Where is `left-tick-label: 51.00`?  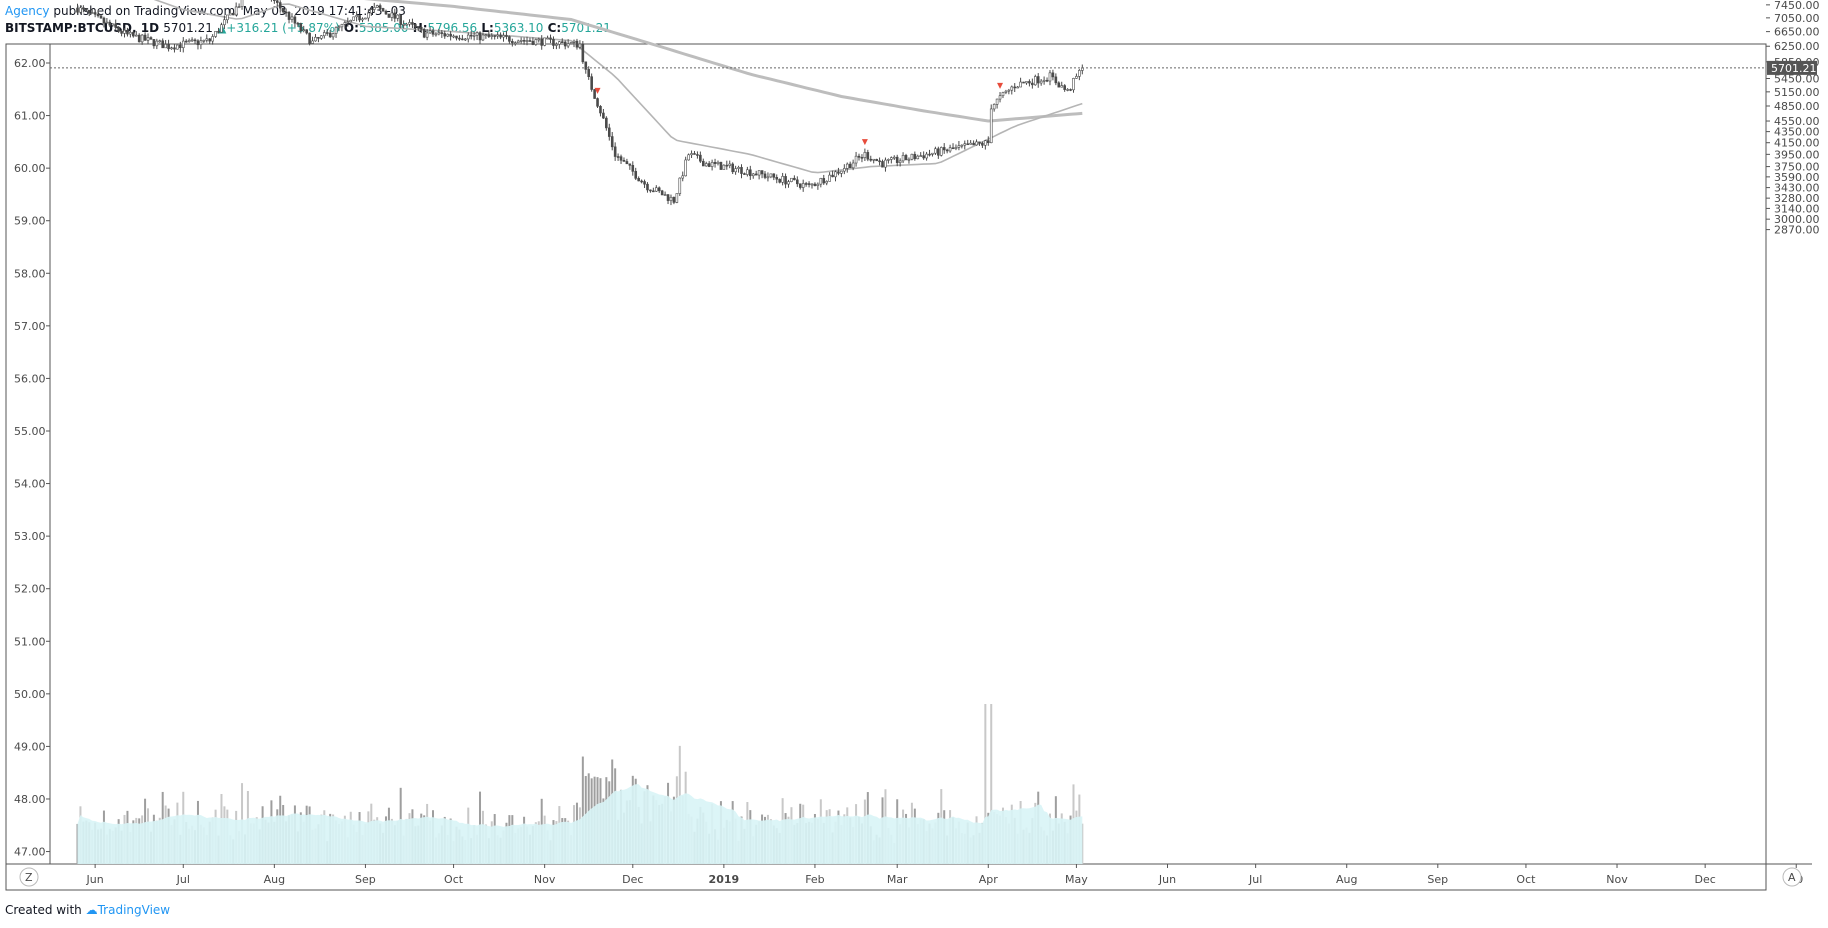 left-tick-label: 51.00 is located at coordinates (30, 641).